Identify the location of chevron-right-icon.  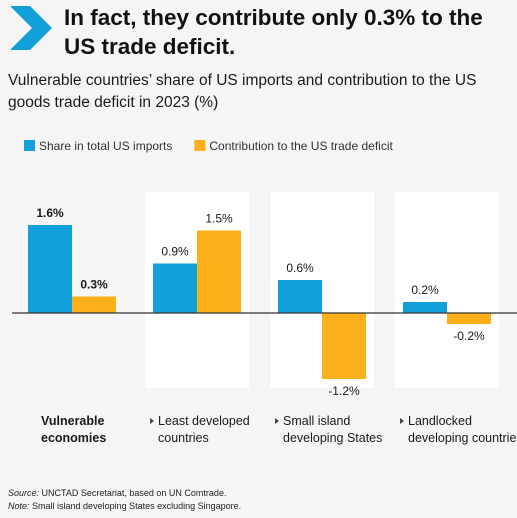
(31, 28).